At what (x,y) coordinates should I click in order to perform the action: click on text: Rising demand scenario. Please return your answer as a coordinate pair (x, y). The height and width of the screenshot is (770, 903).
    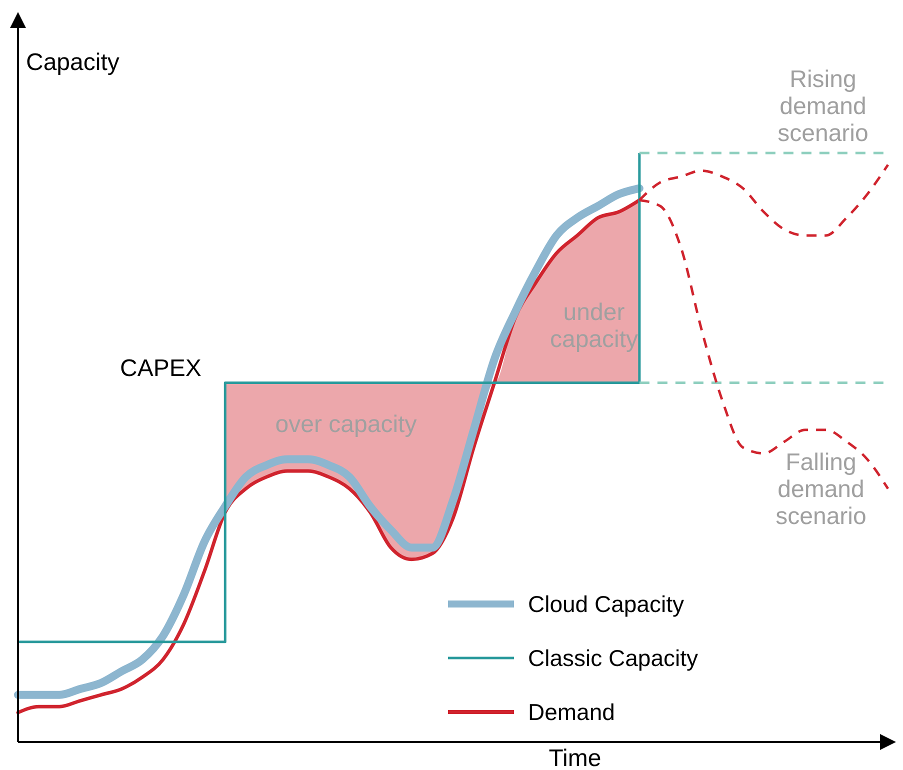
    Looking at the image, I should click on (823, 106).